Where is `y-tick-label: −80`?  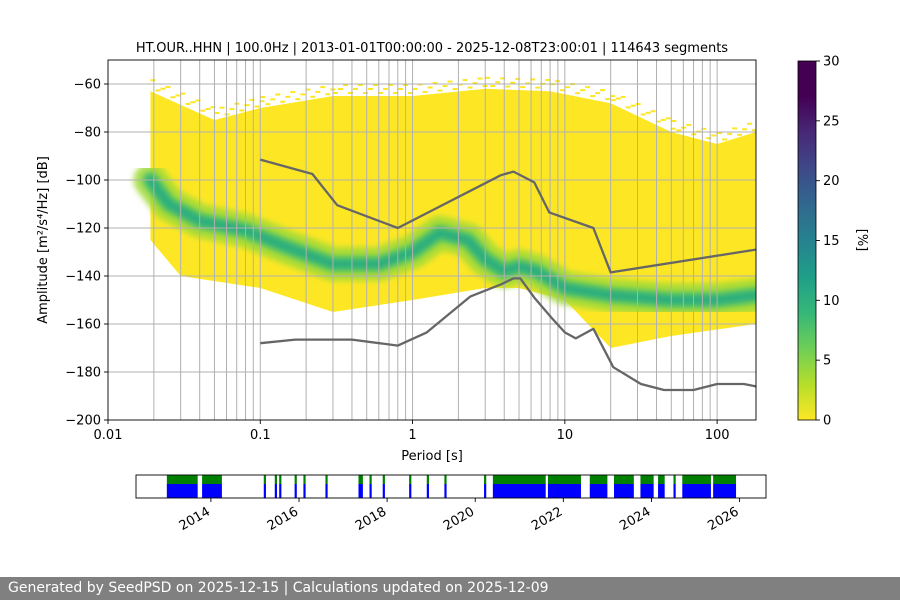
y-tick-label: −80 is located at coordinates (87, 133).